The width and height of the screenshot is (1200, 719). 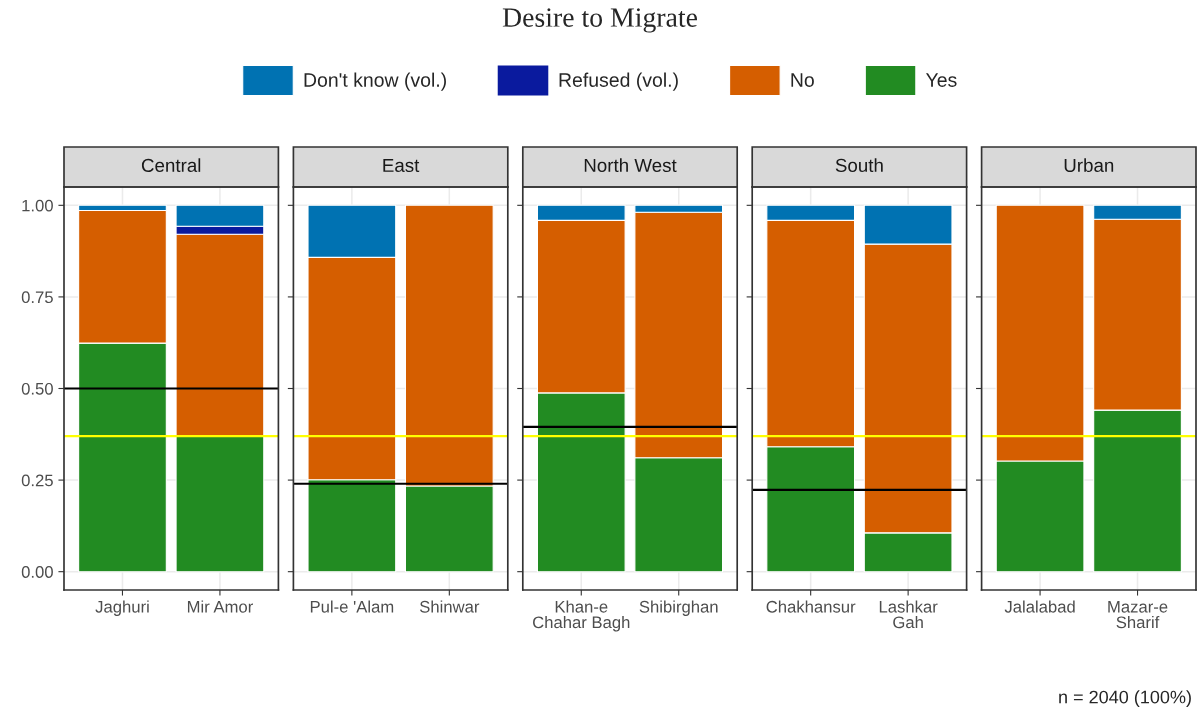 I want to click on x-tick-label: Jalalabad, so click(x=1039, y=606).